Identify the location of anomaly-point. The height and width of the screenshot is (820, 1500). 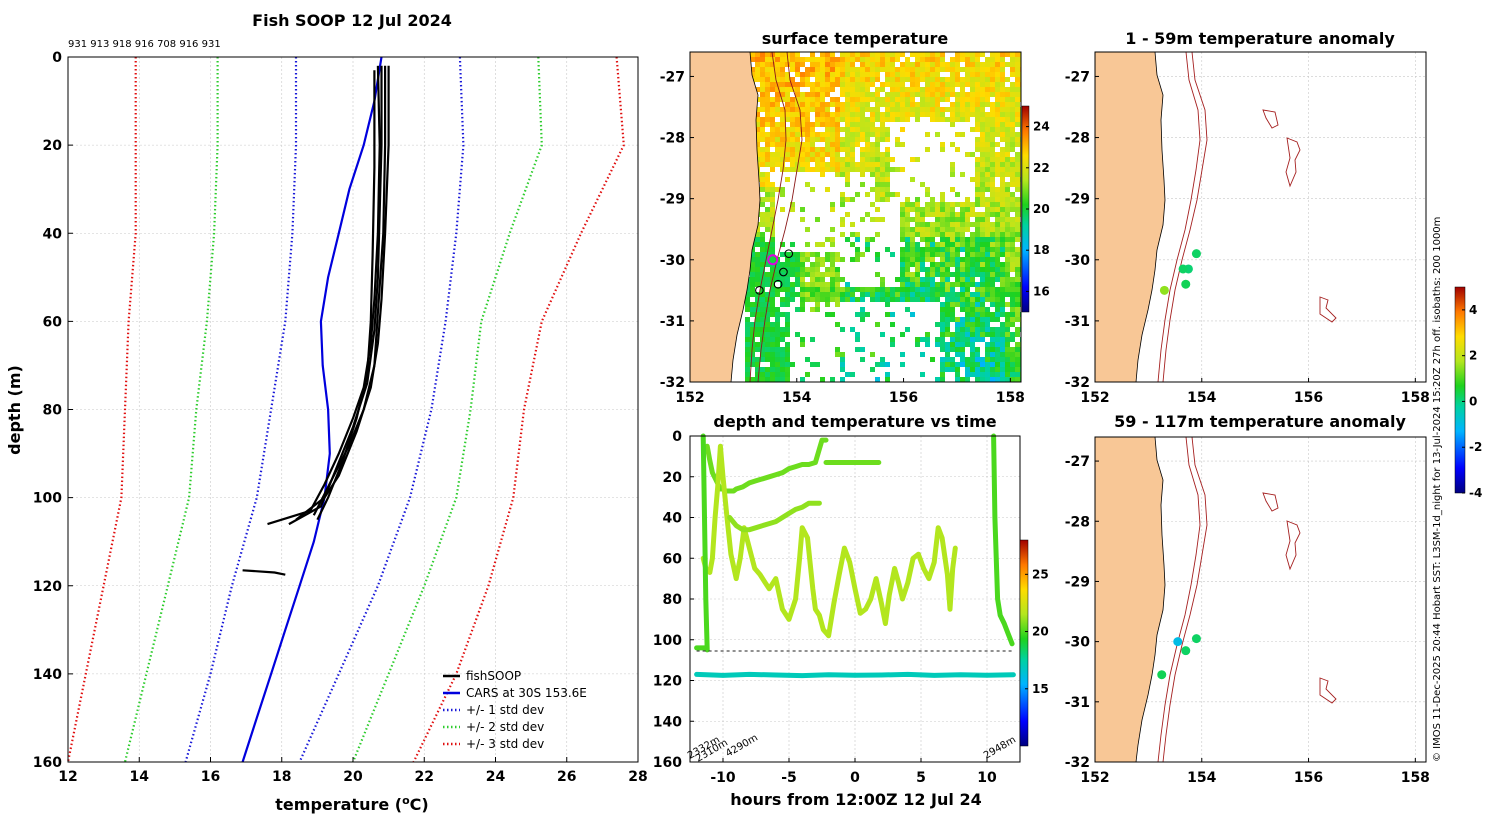
(1186, 284).